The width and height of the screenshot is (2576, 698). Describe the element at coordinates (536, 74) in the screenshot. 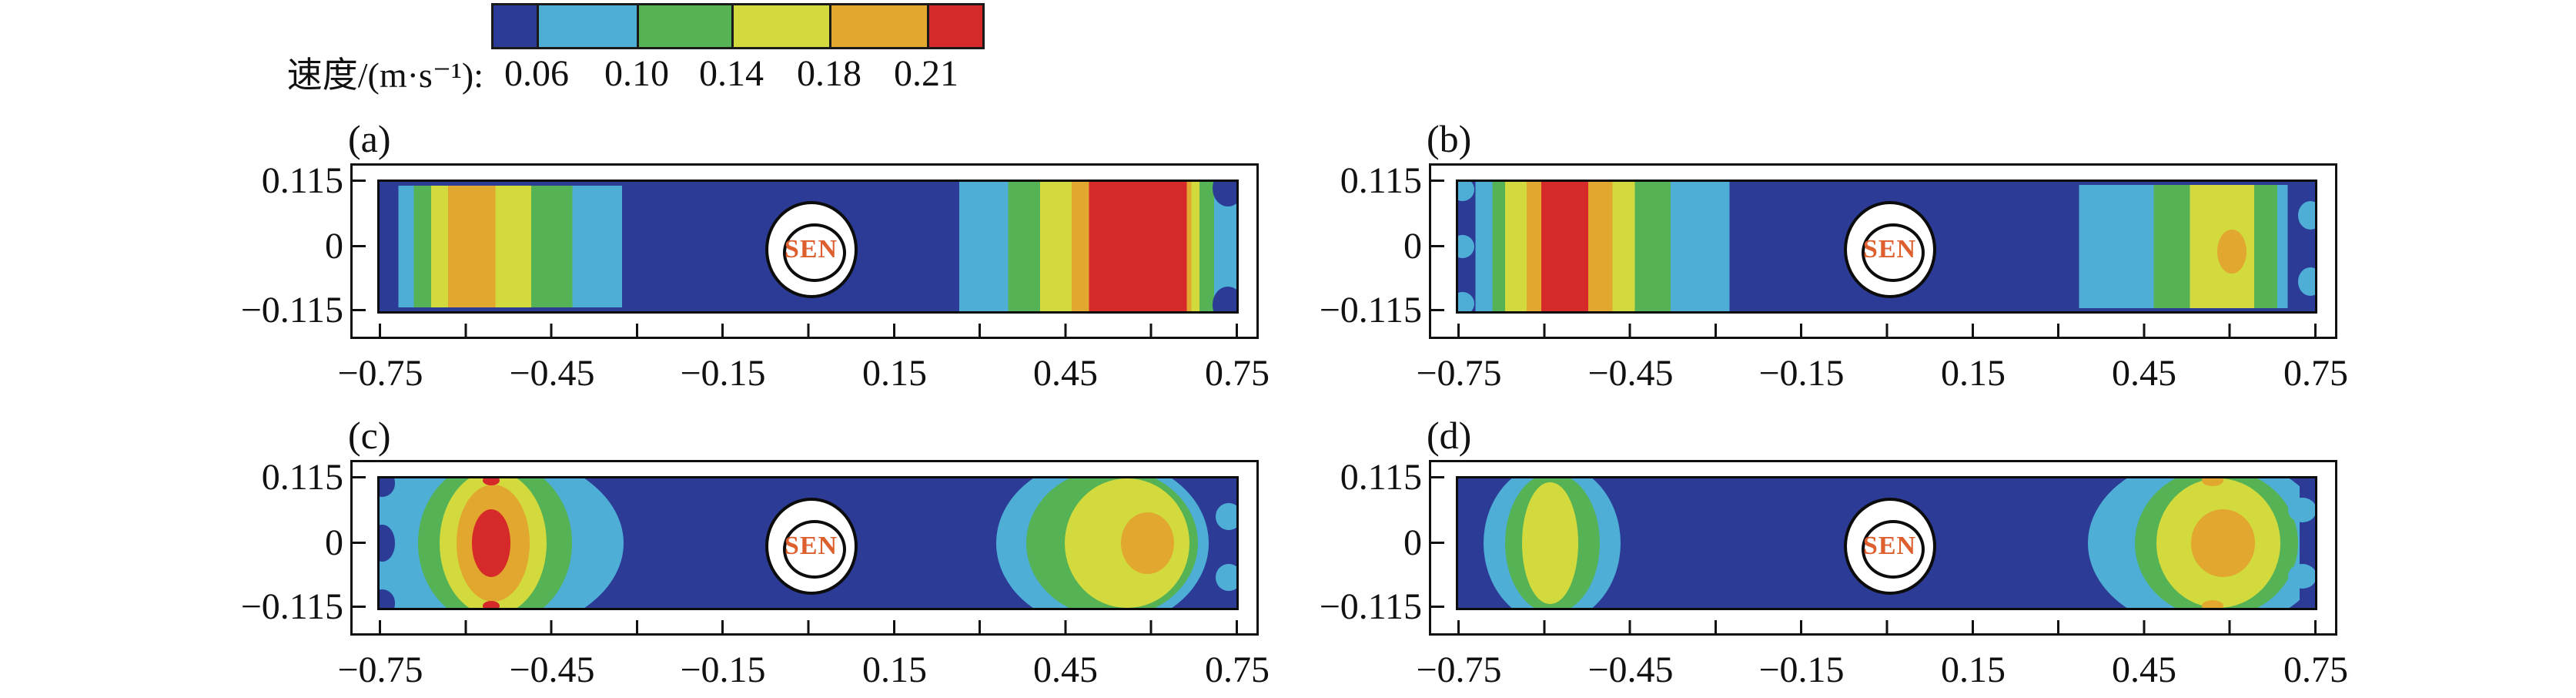

I see `colorbar-tick-label: 0.06` at that location.